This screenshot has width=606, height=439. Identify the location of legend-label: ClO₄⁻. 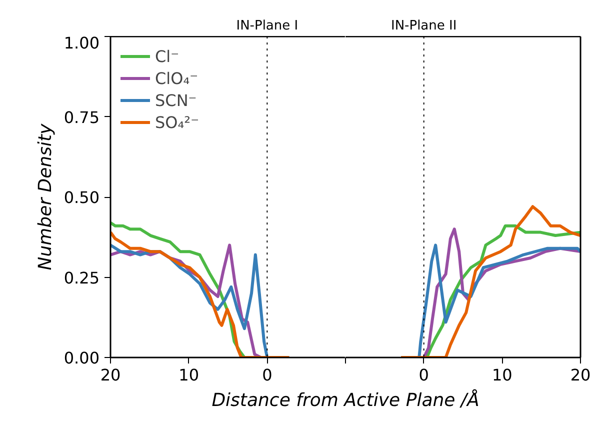
(176, 78).